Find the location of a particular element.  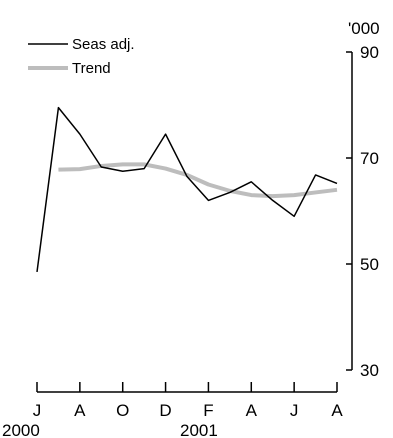

y-tick-label-90: 90 is located at coordinates (369, 52).